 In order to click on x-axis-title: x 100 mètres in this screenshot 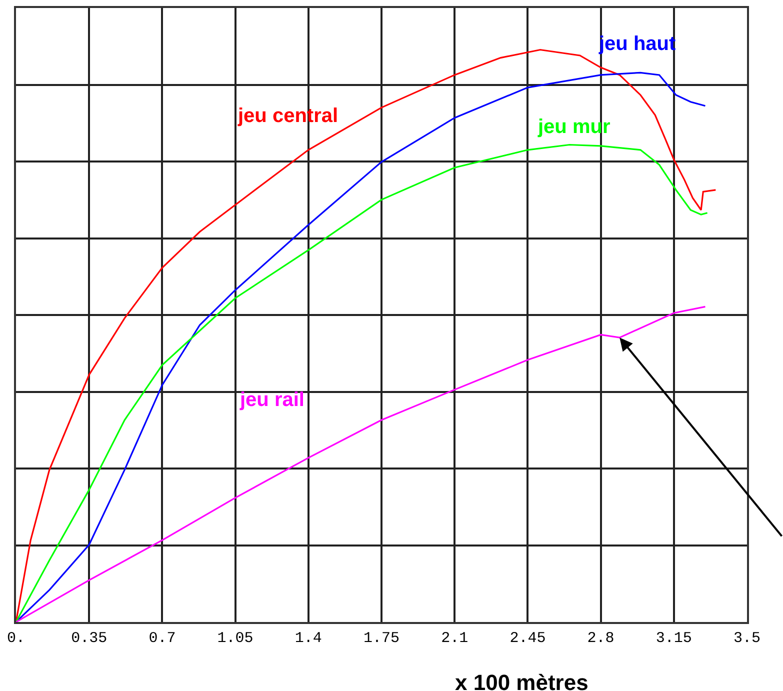, I will do `click(521, 680)`.